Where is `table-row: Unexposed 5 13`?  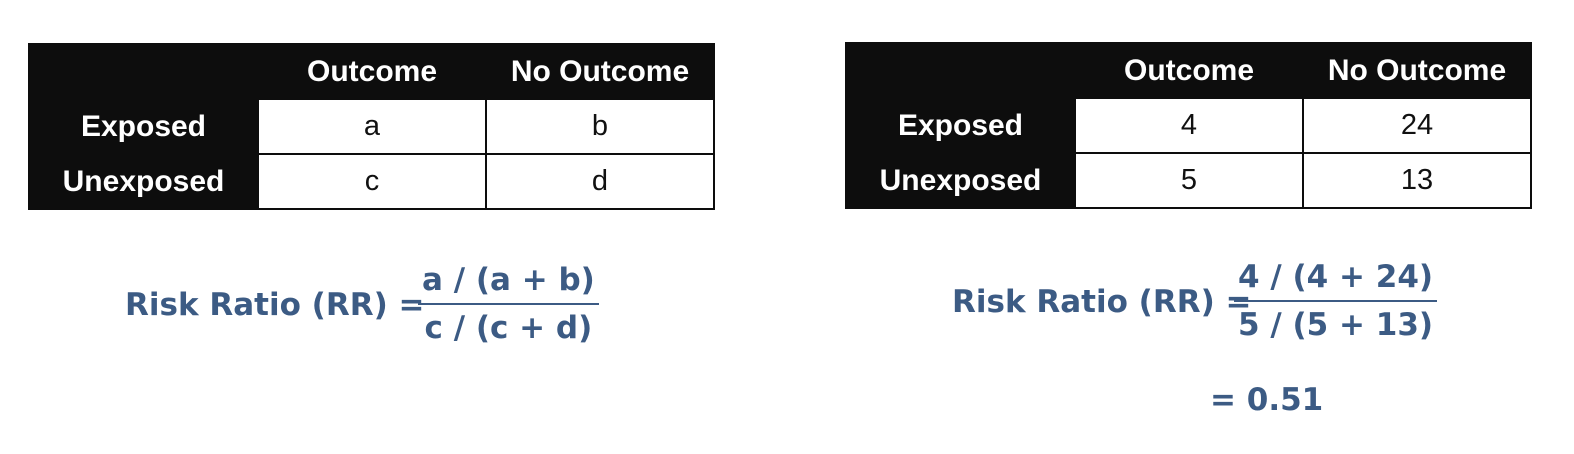
table-row: Unexposed 5 13 is located at coordinates (1188, 180).